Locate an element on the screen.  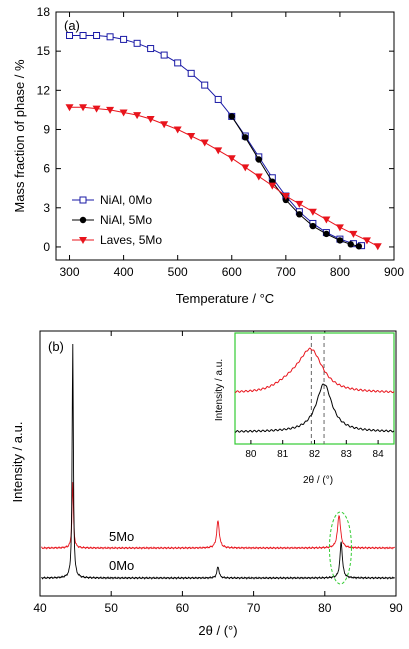
y-tick-label: 6 is located at coordinates (46, 169).